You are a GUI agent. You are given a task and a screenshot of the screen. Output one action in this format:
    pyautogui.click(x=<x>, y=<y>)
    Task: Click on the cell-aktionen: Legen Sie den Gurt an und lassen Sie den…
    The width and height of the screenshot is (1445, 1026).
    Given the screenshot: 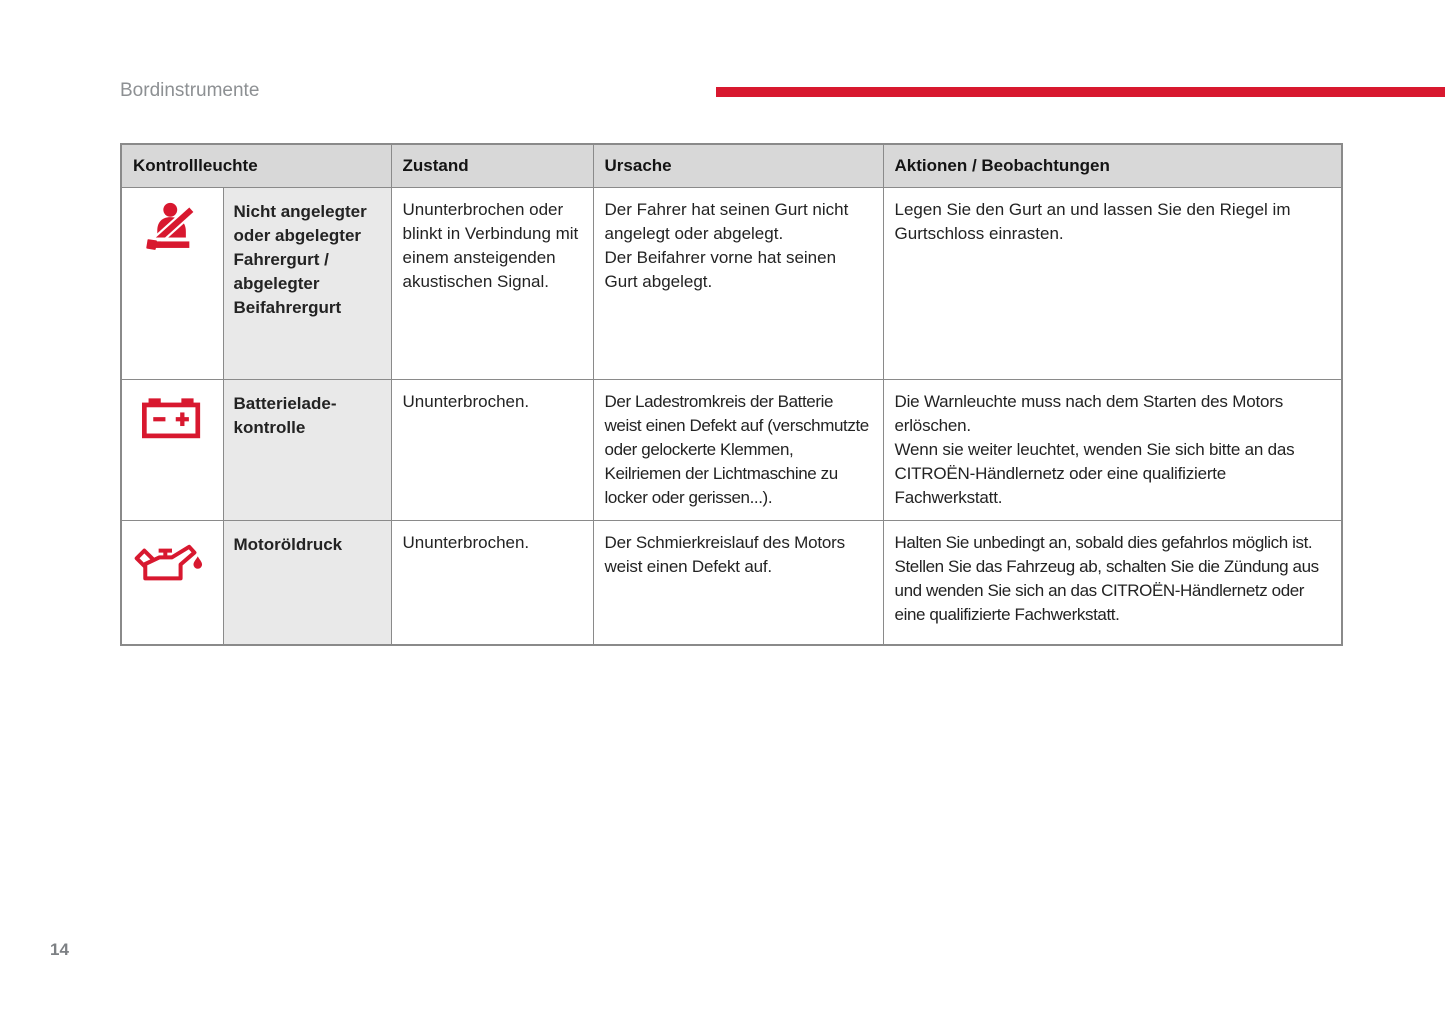 What is the action you would take?
    pyautogui.click(x=1112, y=283)
    